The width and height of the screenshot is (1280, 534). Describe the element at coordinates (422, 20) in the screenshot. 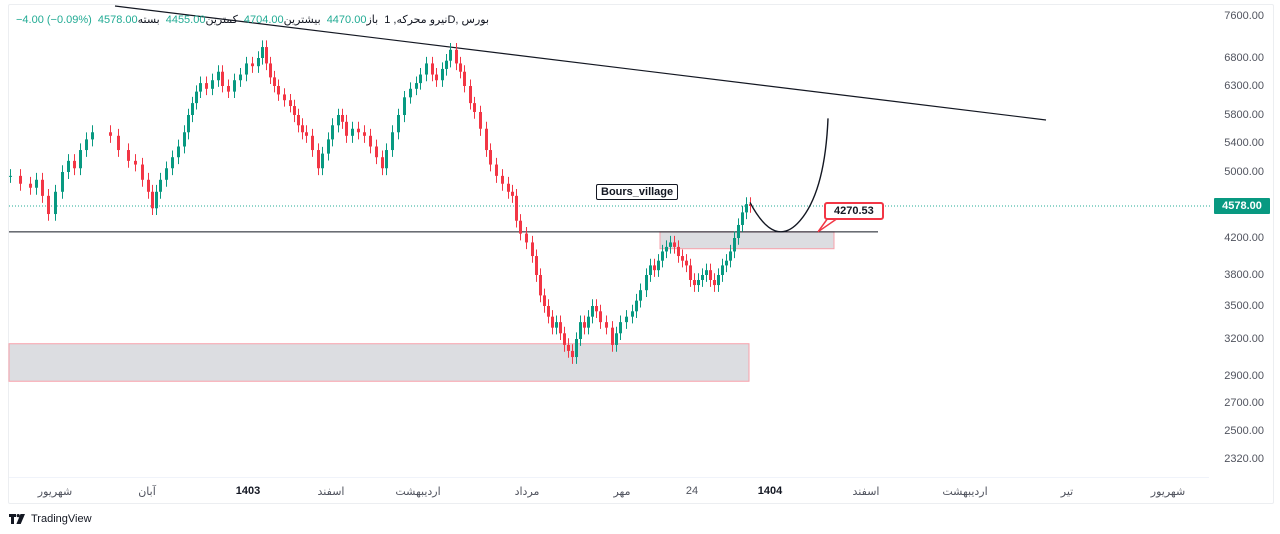

I see `symbol-name: نیرو محرکه` at that location.